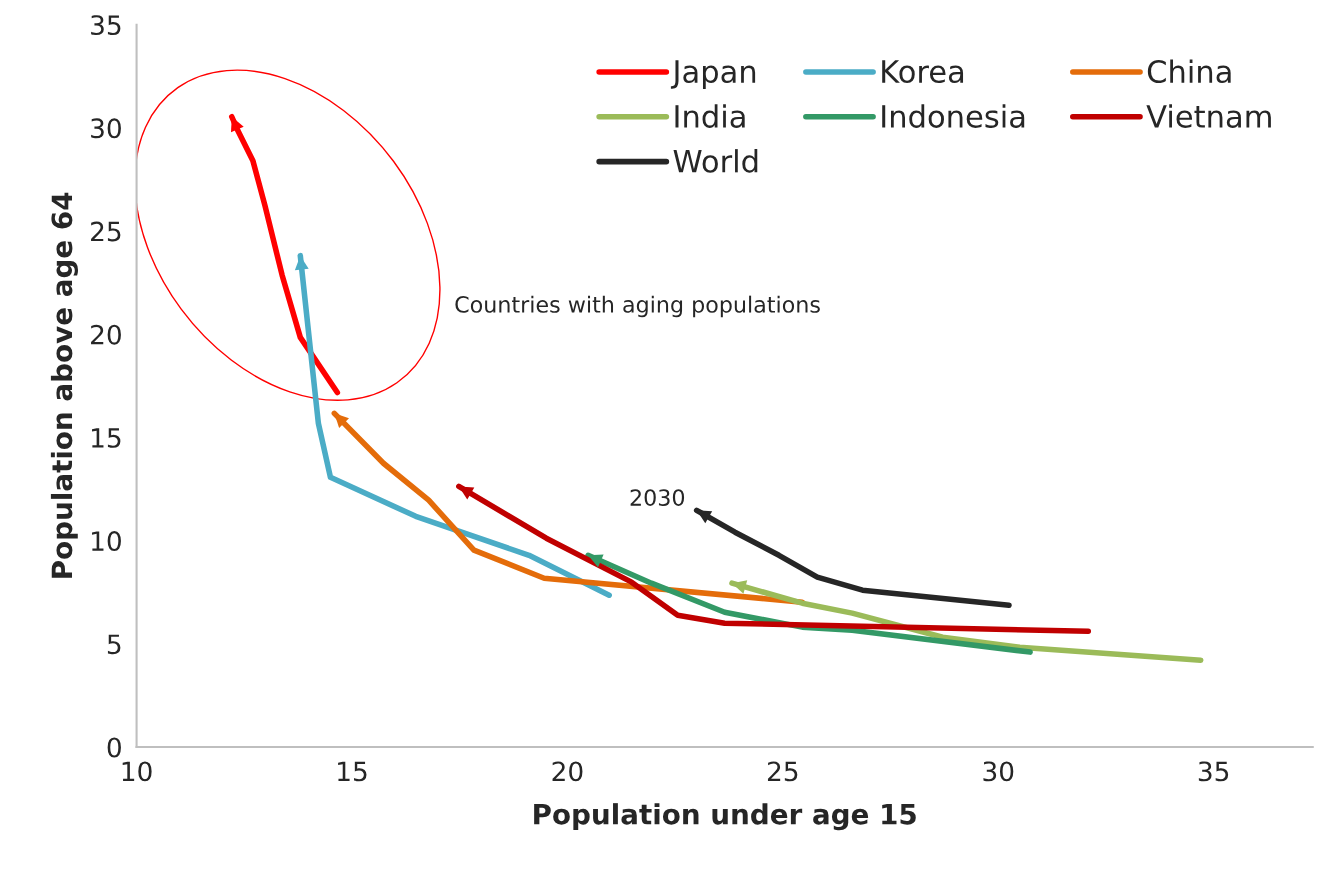 Image resolution: width=1326 pixels, height=882 pixels. Describe the element at coordinates (715, 161) in the screenshot. I see `legend-label: World` at that location.